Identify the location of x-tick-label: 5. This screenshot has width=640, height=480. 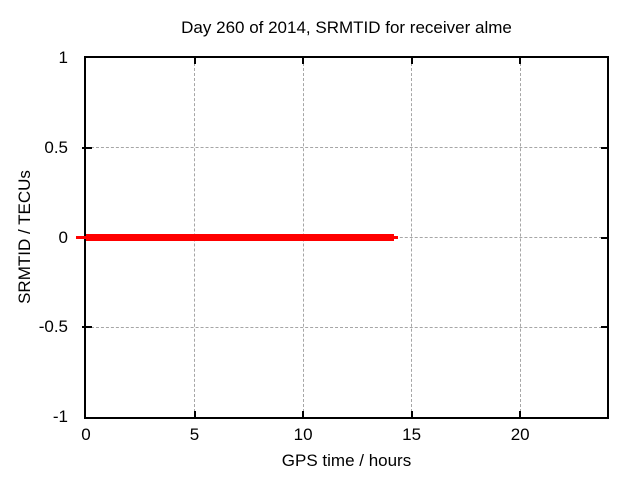
(194, 434).